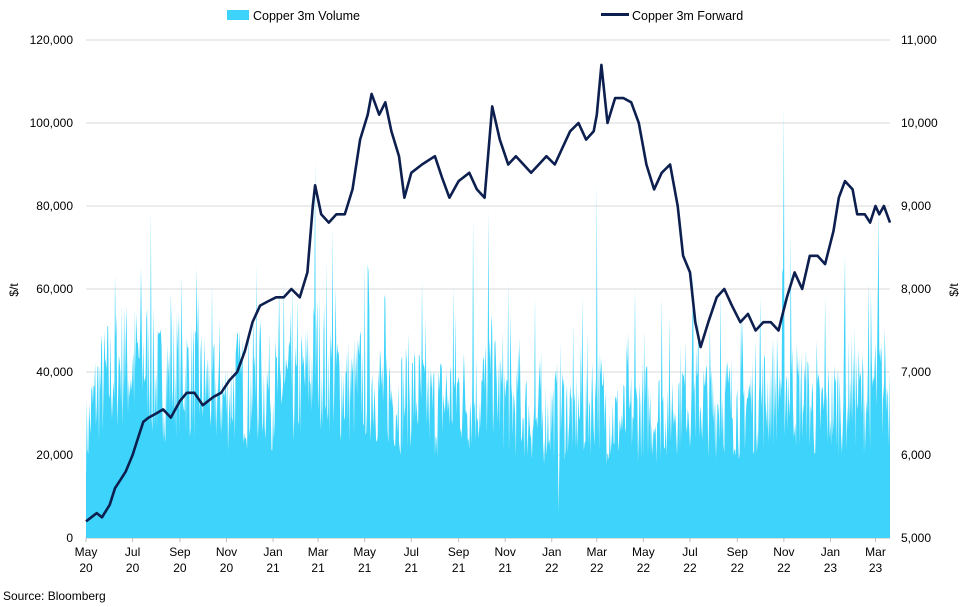 This screenshot has width=966, height=607. What do you see at coordinates (54, 596) in the screenshot?
I see `source-note: Source: Bloomberg` at bounding box center [54, 596].